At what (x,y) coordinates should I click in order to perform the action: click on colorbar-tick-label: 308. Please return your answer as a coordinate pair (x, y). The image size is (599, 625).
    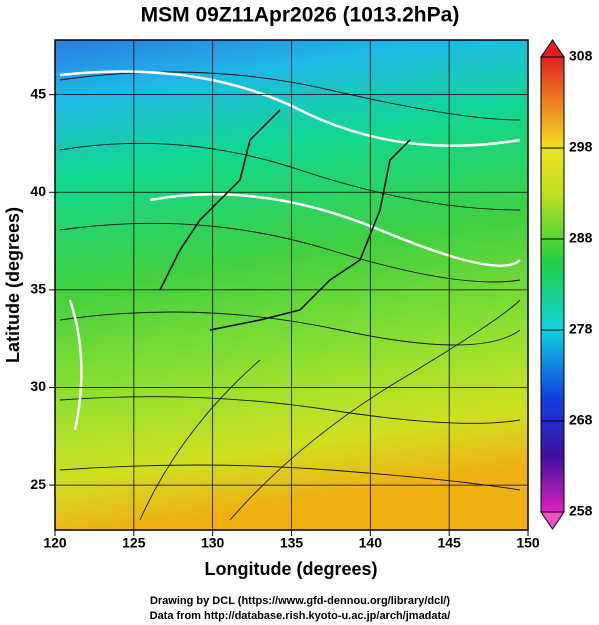
    Looking at the image, I should click on (581, 56).